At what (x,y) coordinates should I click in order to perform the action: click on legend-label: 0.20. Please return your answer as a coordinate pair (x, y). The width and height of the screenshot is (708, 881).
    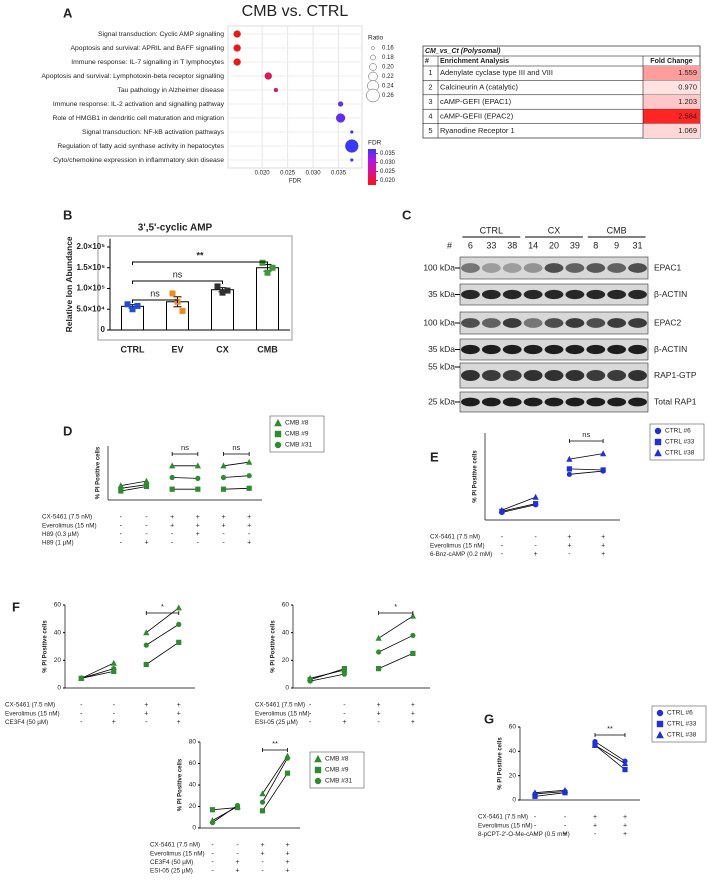
    Looking at the image, I should click on (388, 68).